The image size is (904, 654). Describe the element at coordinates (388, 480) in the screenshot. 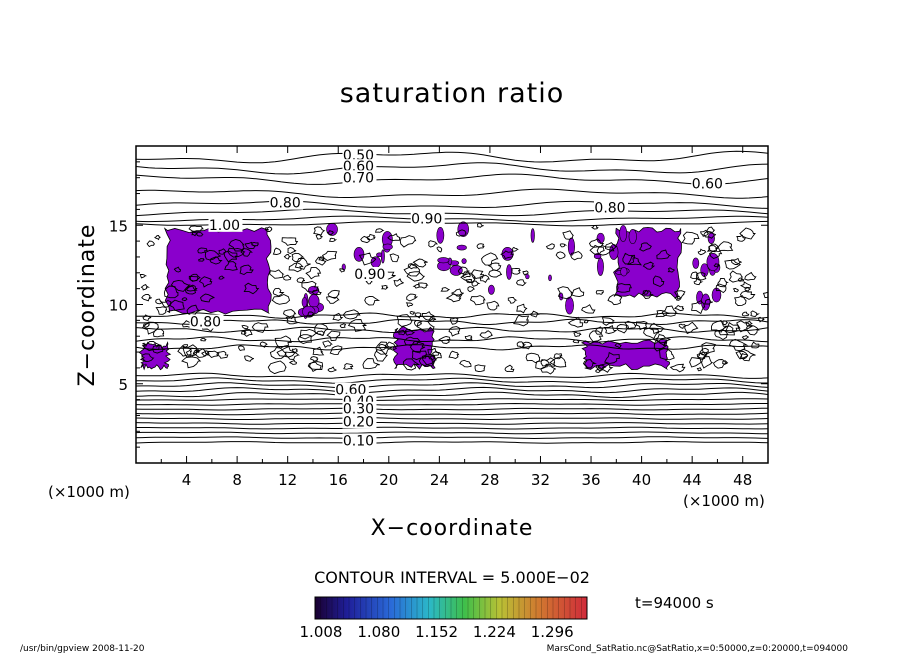

I see `x-tick-label: 20` at that location.